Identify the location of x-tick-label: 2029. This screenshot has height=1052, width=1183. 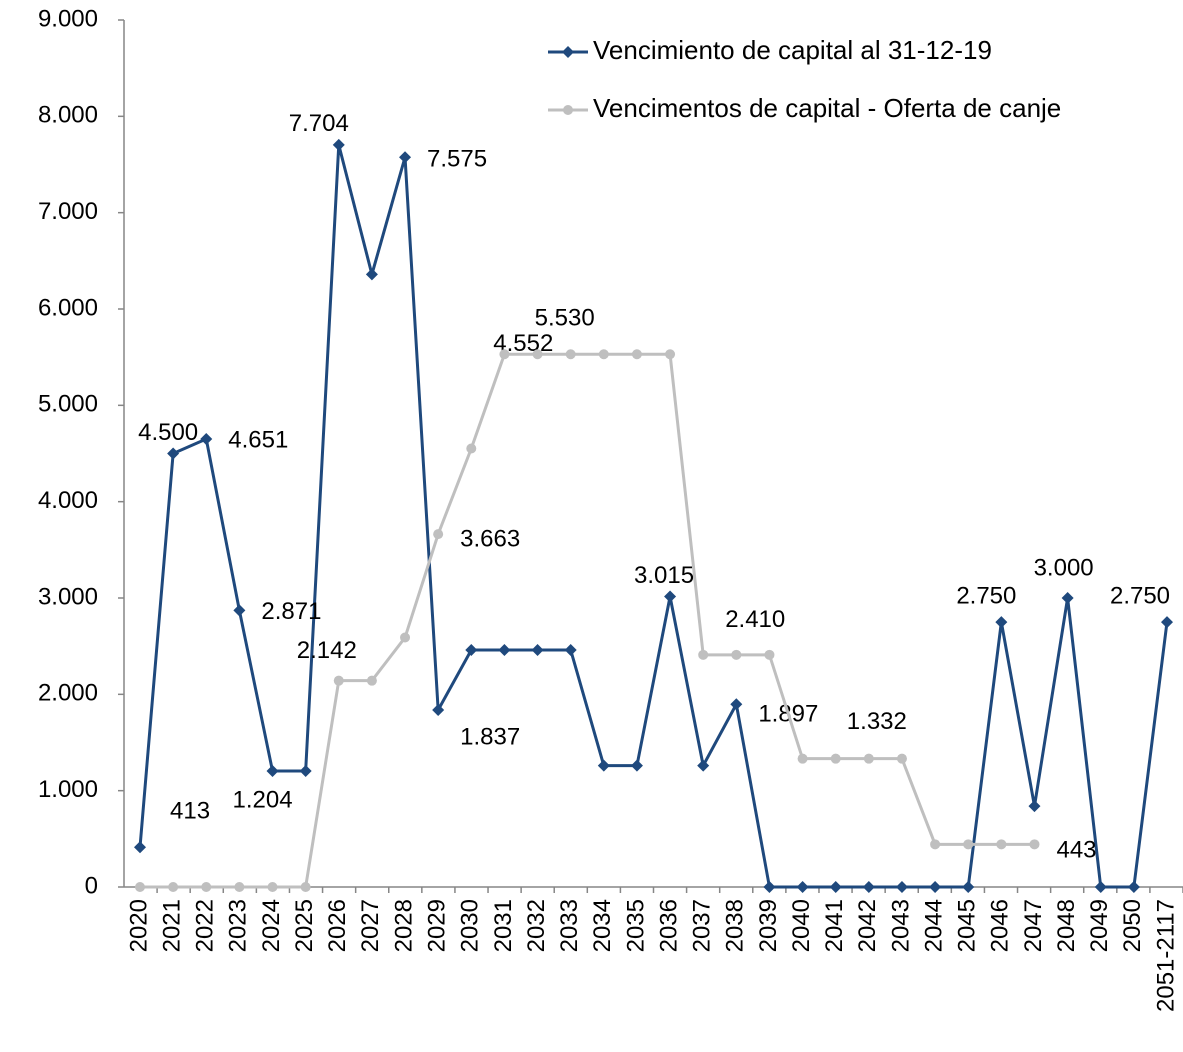
(437, 925).